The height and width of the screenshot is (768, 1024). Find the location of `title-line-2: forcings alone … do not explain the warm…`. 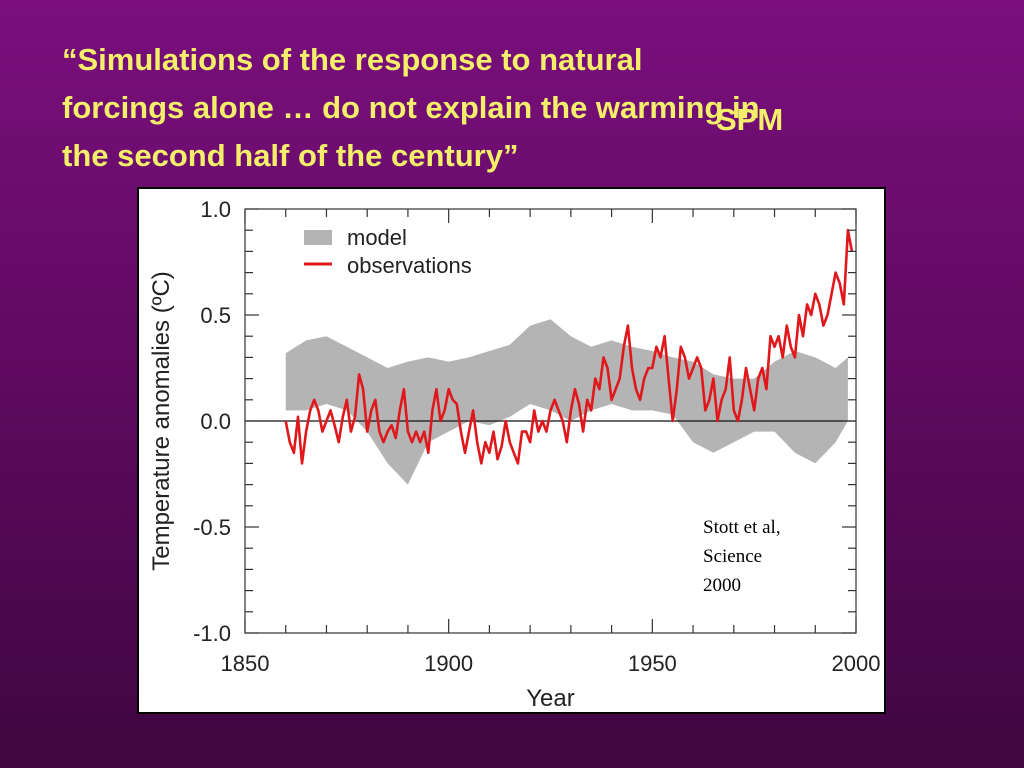

title-line-2: forcings alone … do not explain the warm… is located at coordinates (411, 107).